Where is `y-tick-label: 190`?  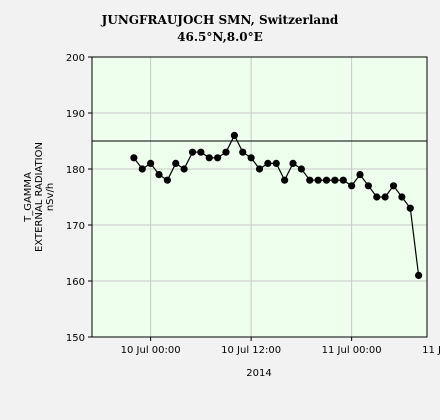
y-tick-label: 190 is located at coordinates (75, 114).